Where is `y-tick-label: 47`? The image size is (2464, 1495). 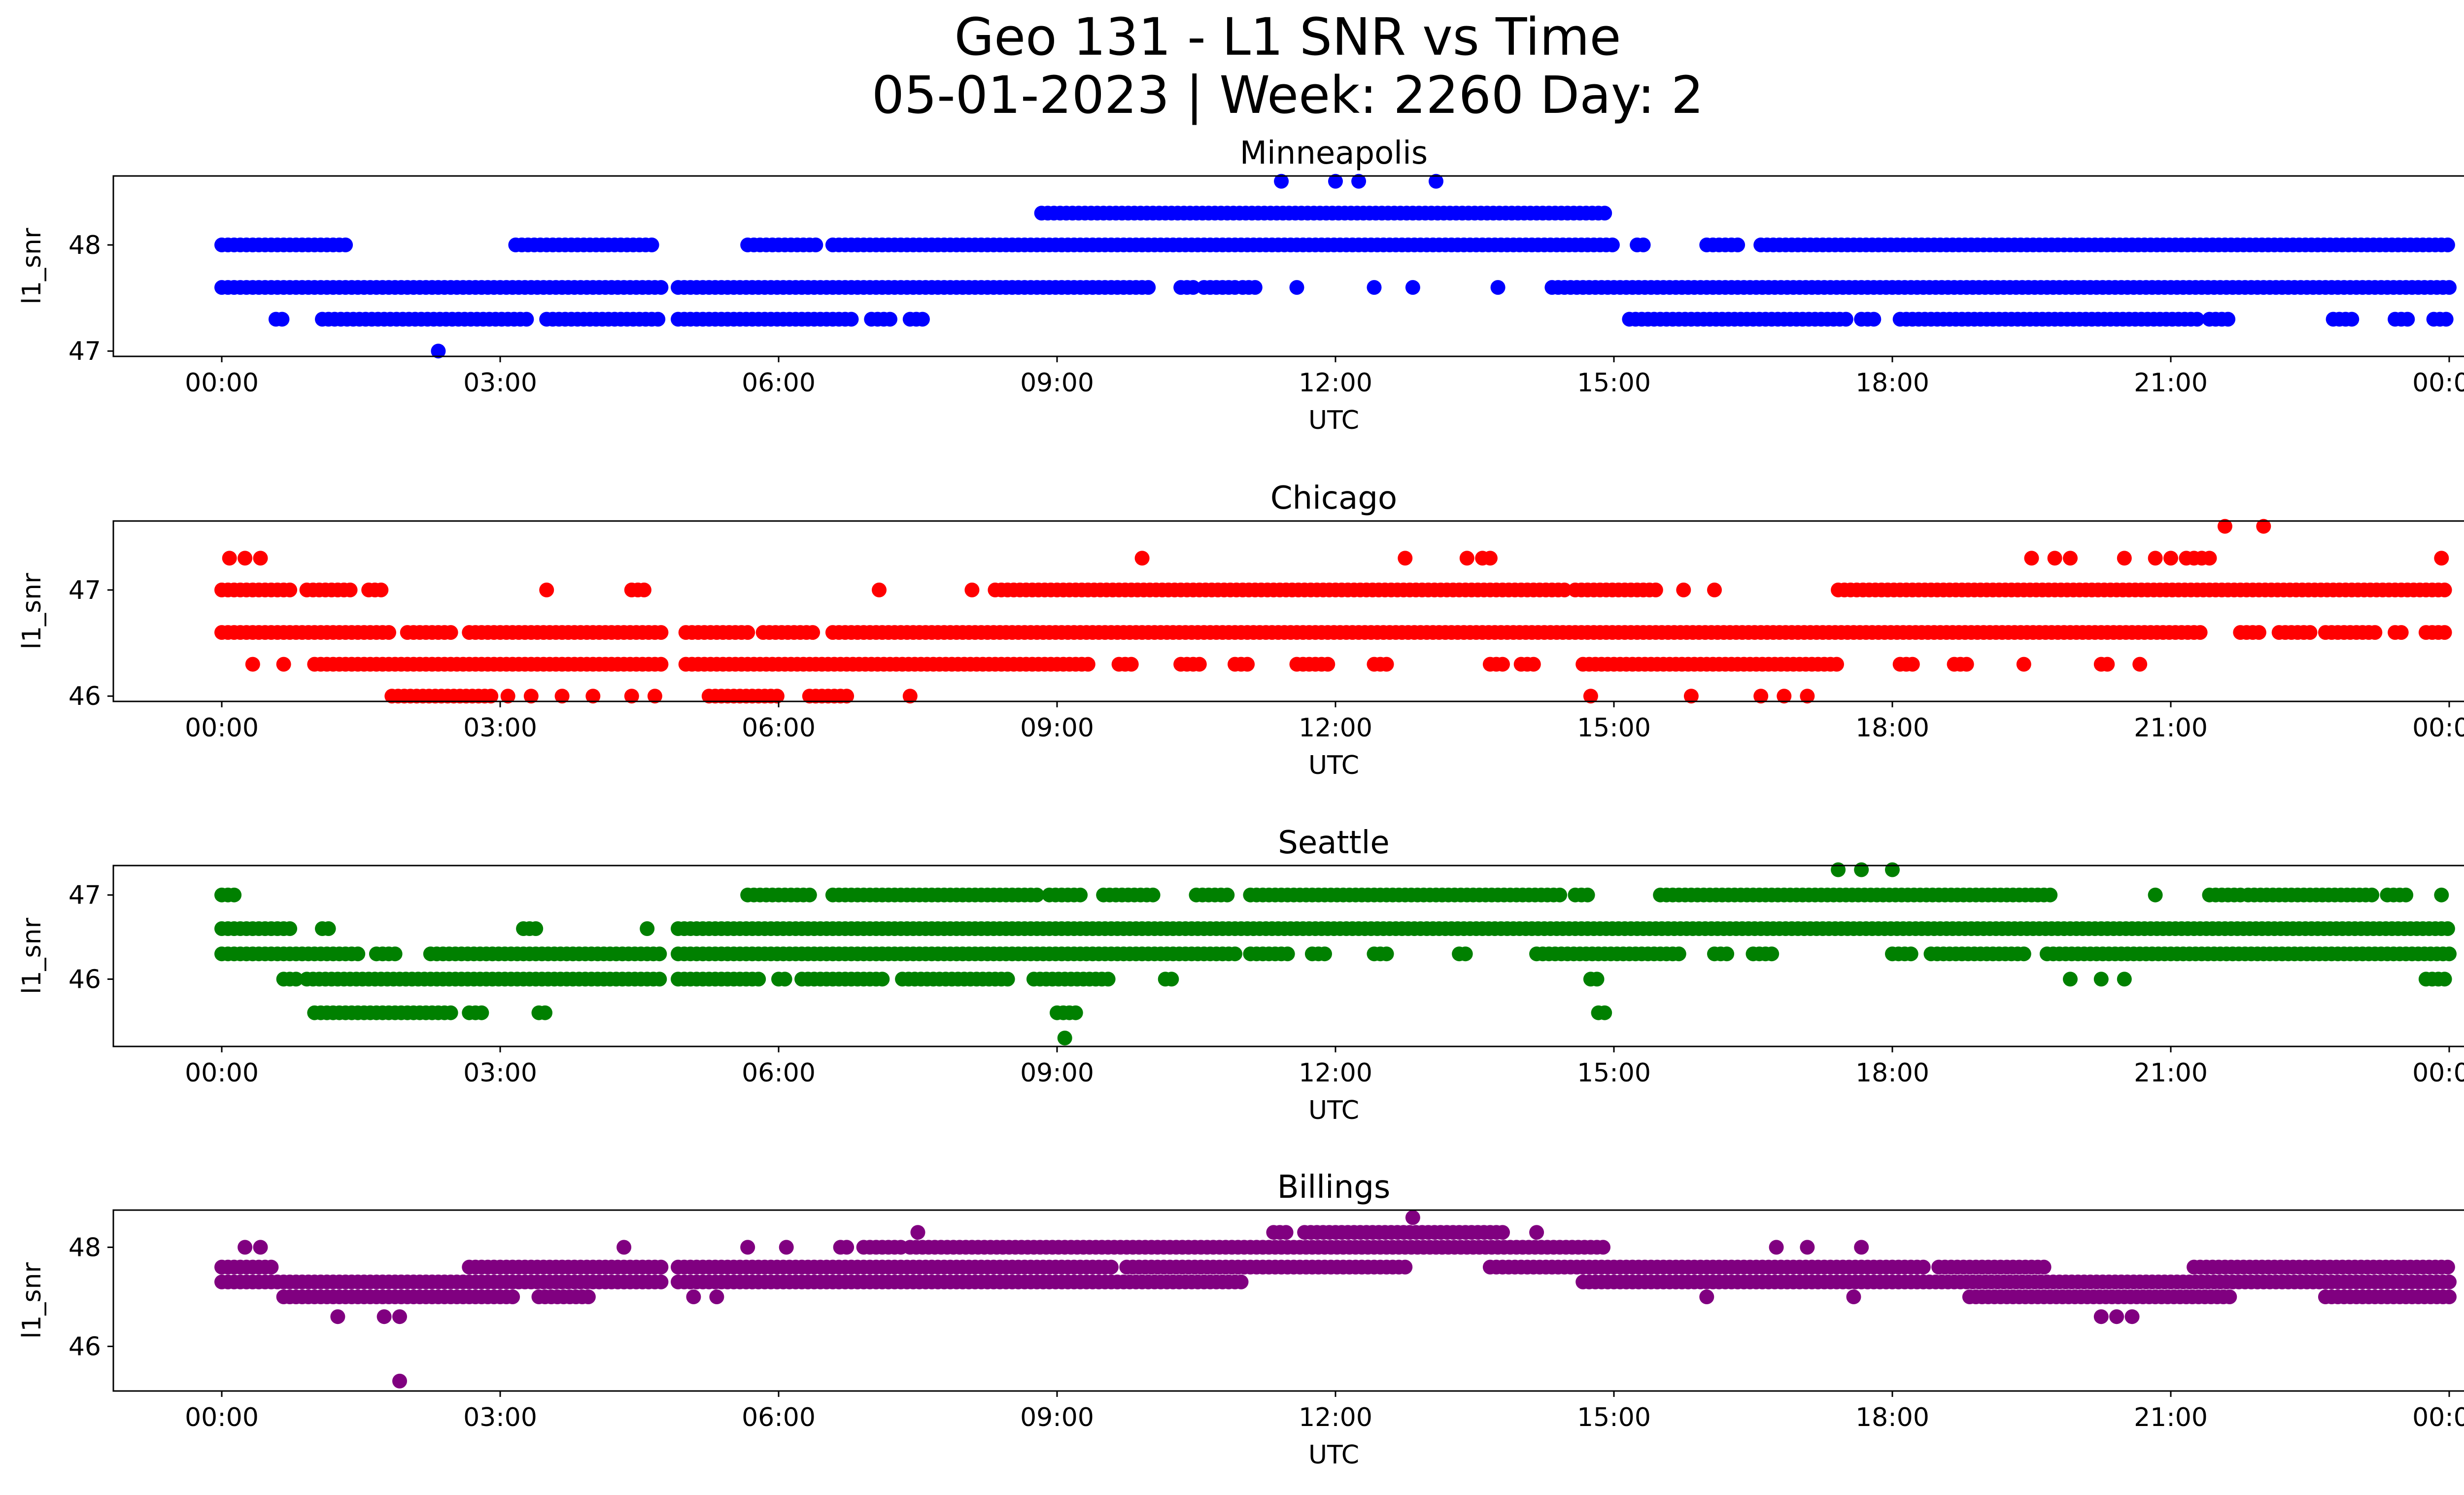
y-tick-label: 47 is located at coordinates (84, 895).